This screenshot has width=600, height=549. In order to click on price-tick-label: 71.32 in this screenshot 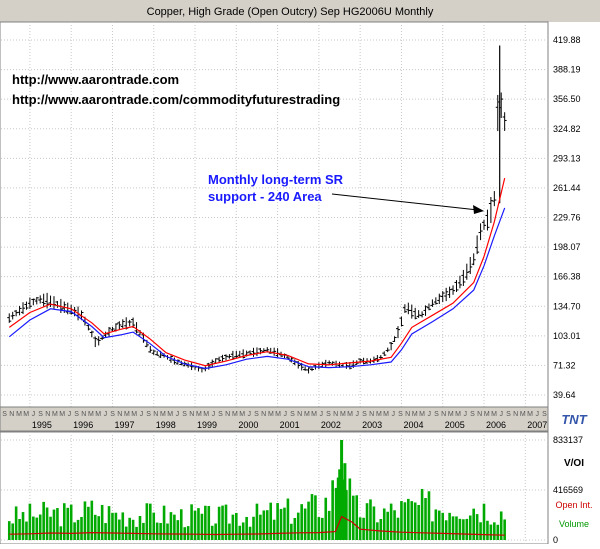, I will do `click(564, 365)`.